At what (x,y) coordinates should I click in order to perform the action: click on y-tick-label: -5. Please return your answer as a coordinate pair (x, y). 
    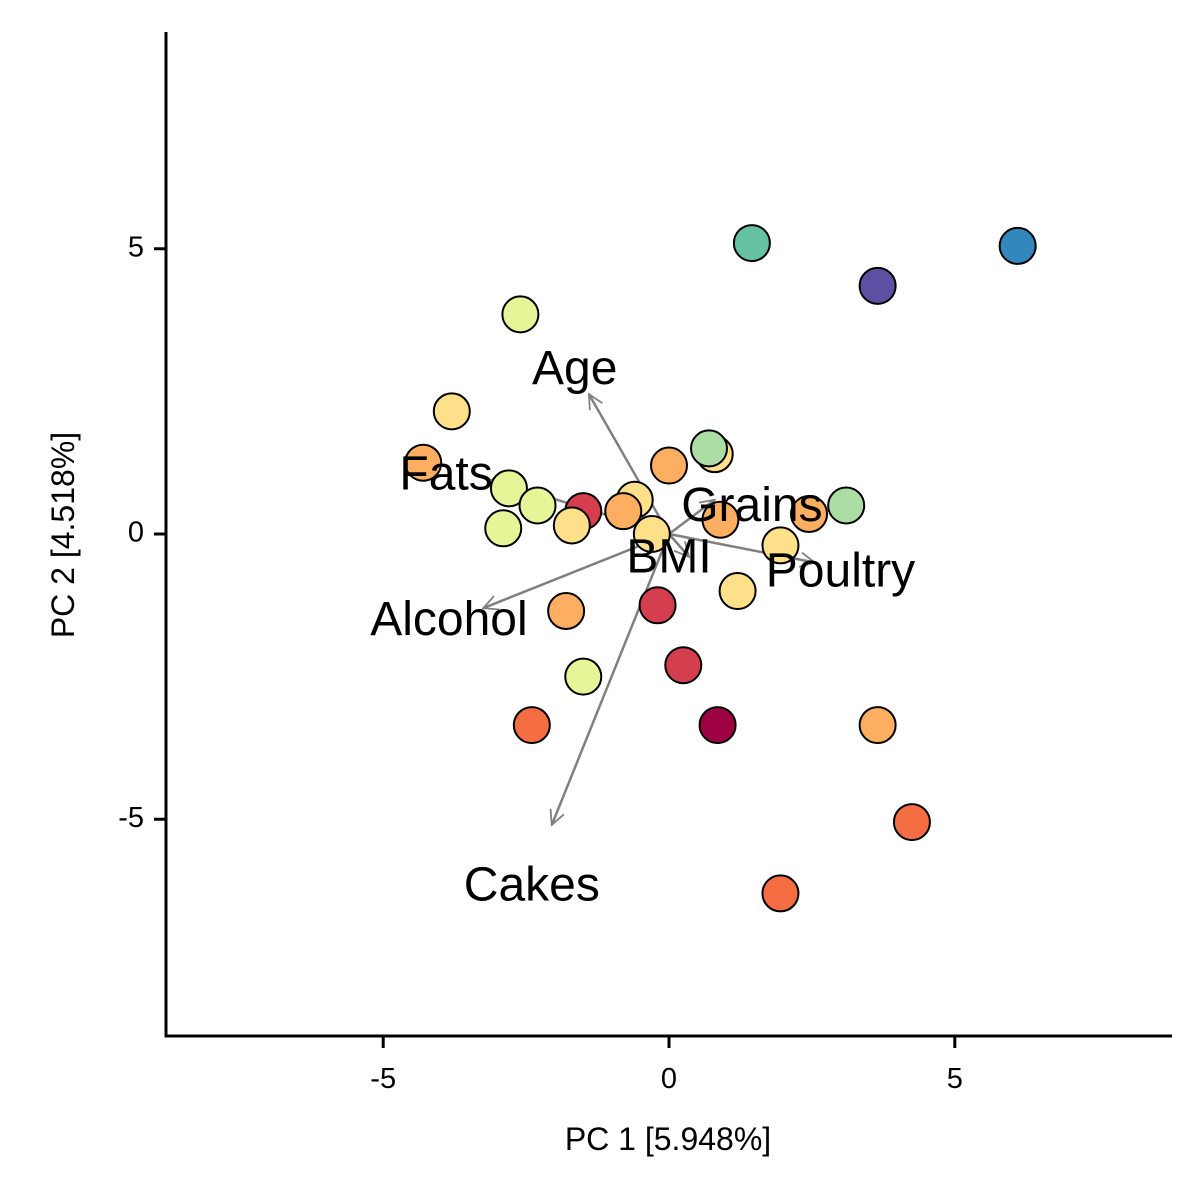
    Looking at the image, I should click on (131, 818).